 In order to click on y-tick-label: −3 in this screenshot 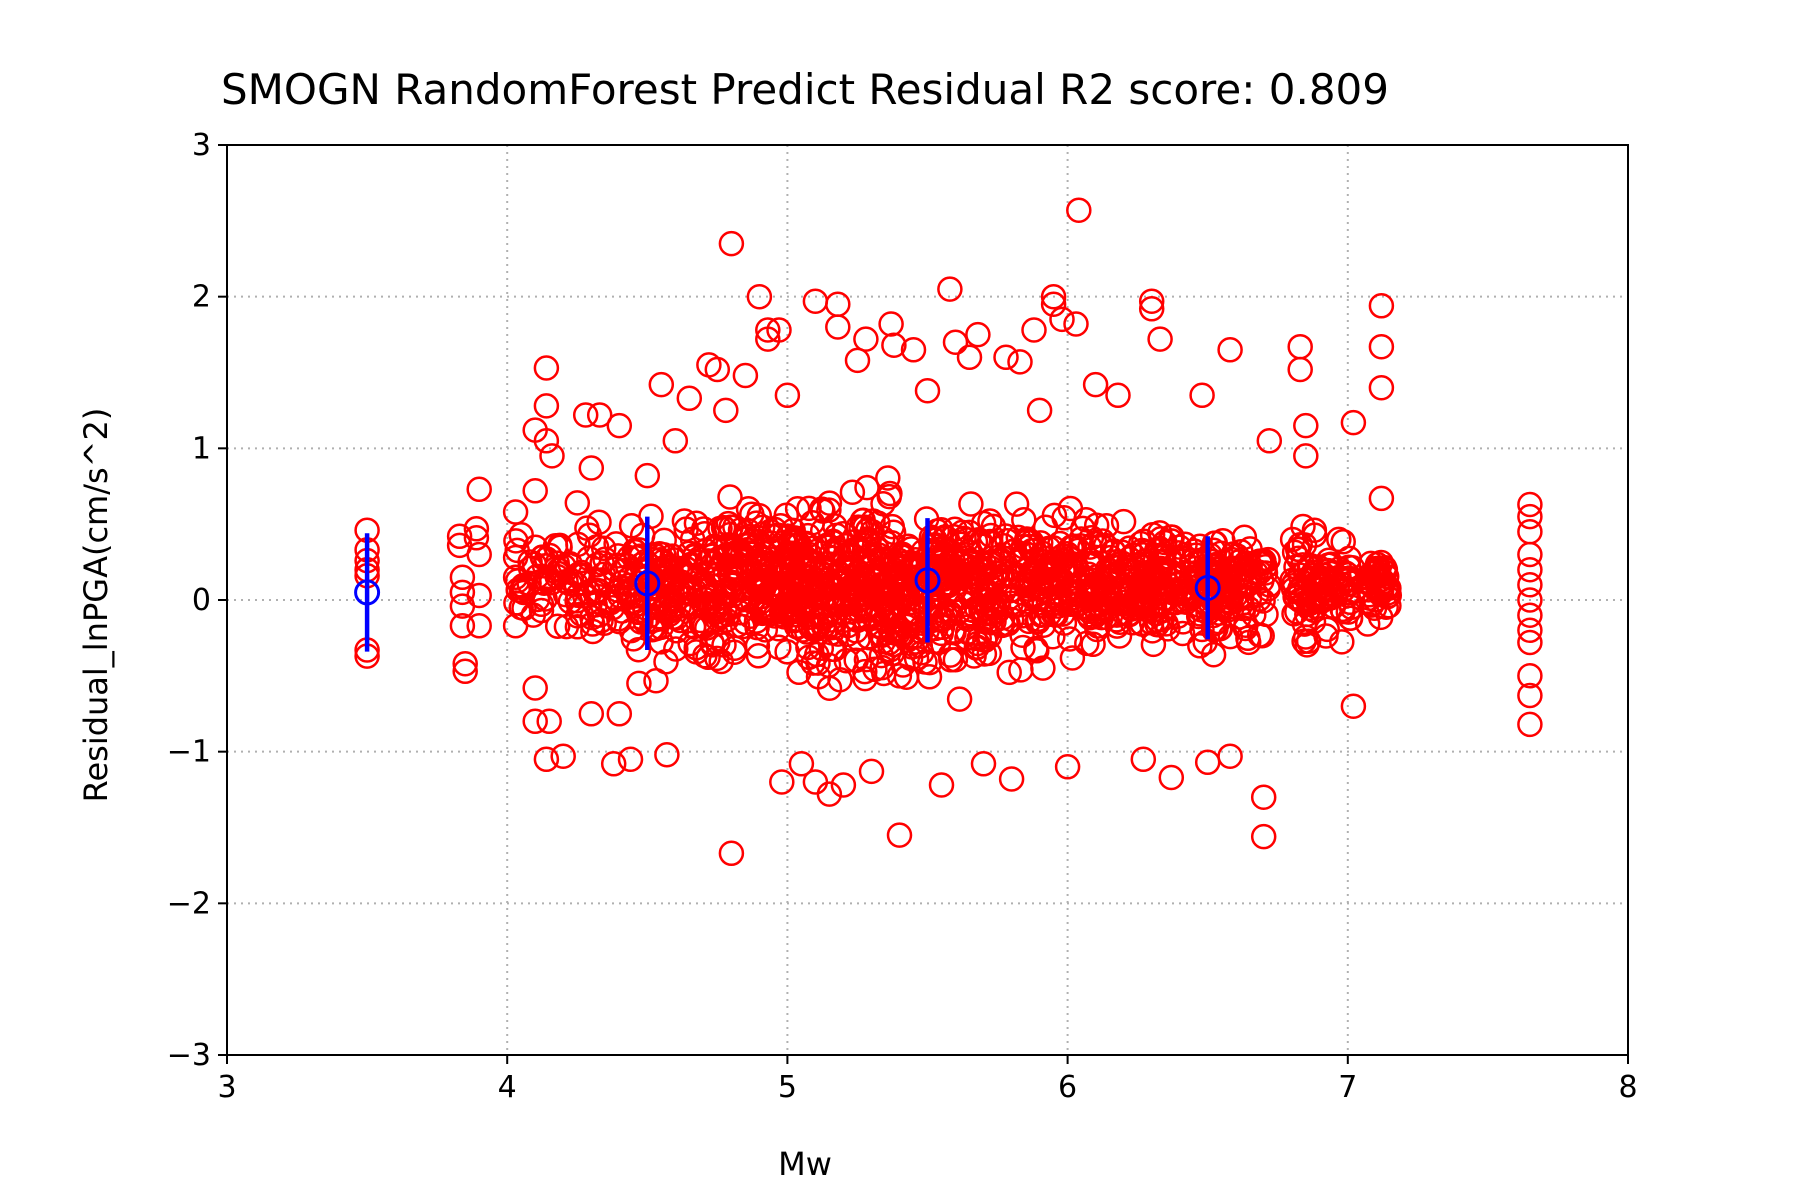, I will do `click(189, 1055)`.